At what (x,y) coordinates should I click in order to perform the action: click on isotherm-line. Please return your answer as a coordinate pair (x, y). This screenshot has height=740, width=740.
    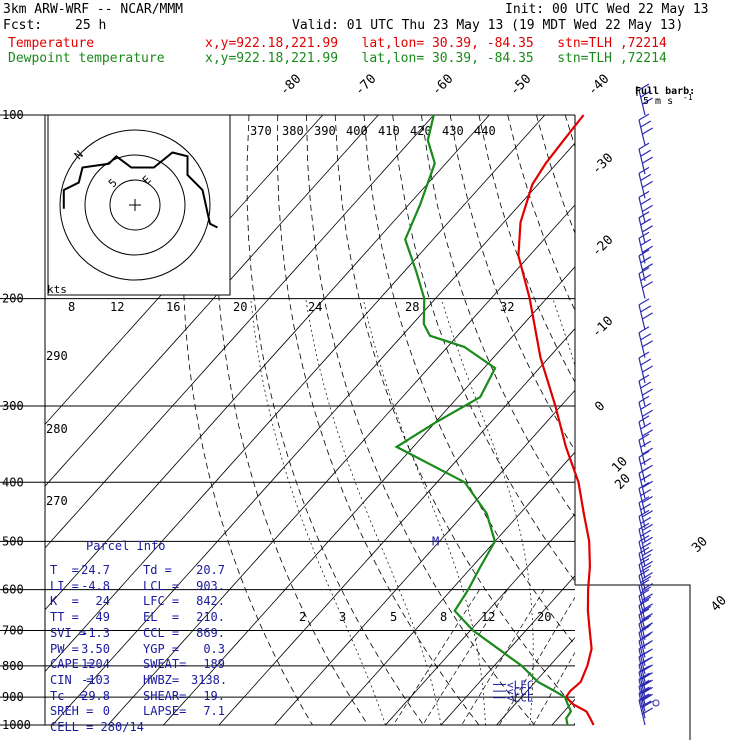
    Looking at the image, I should click on (701, 420).